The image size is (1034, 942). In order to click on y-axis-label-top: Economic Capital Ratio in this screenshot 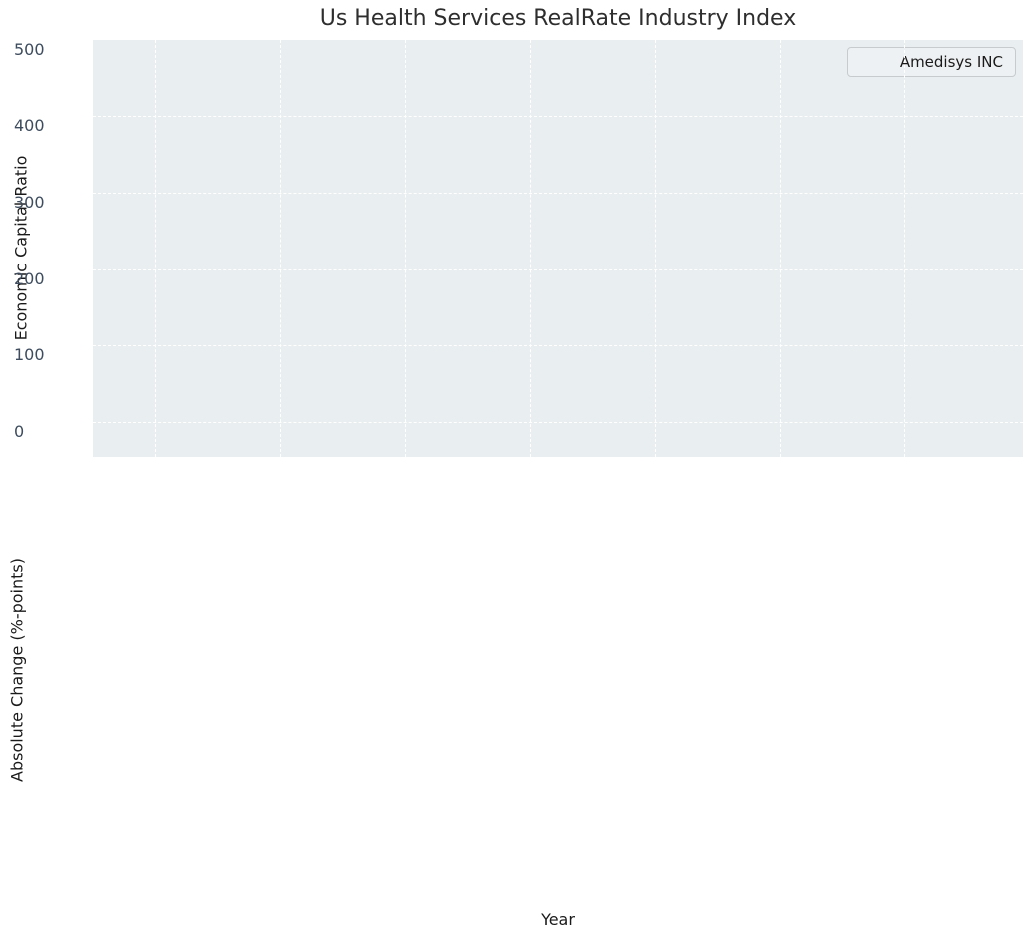, I will do `click(21, 248)`.